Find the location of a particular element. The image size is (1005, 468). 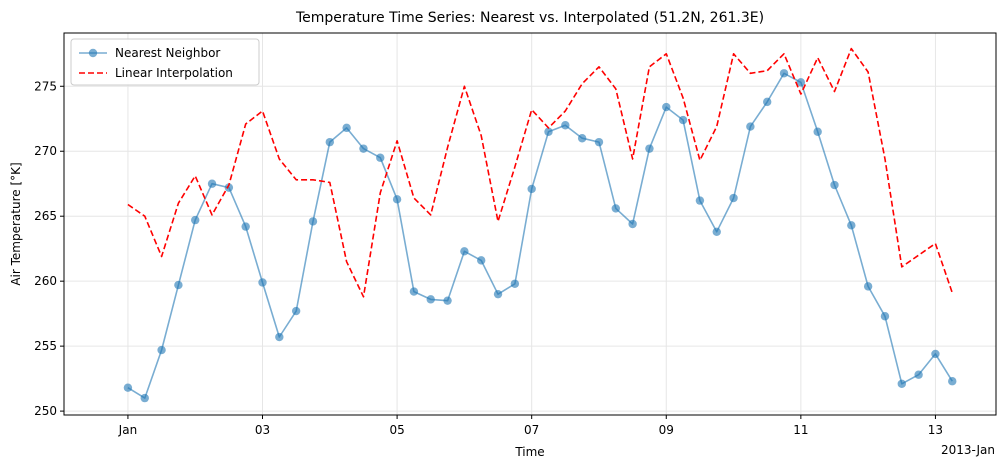

x-axis-label: Time is located at coordinates (529, 452).